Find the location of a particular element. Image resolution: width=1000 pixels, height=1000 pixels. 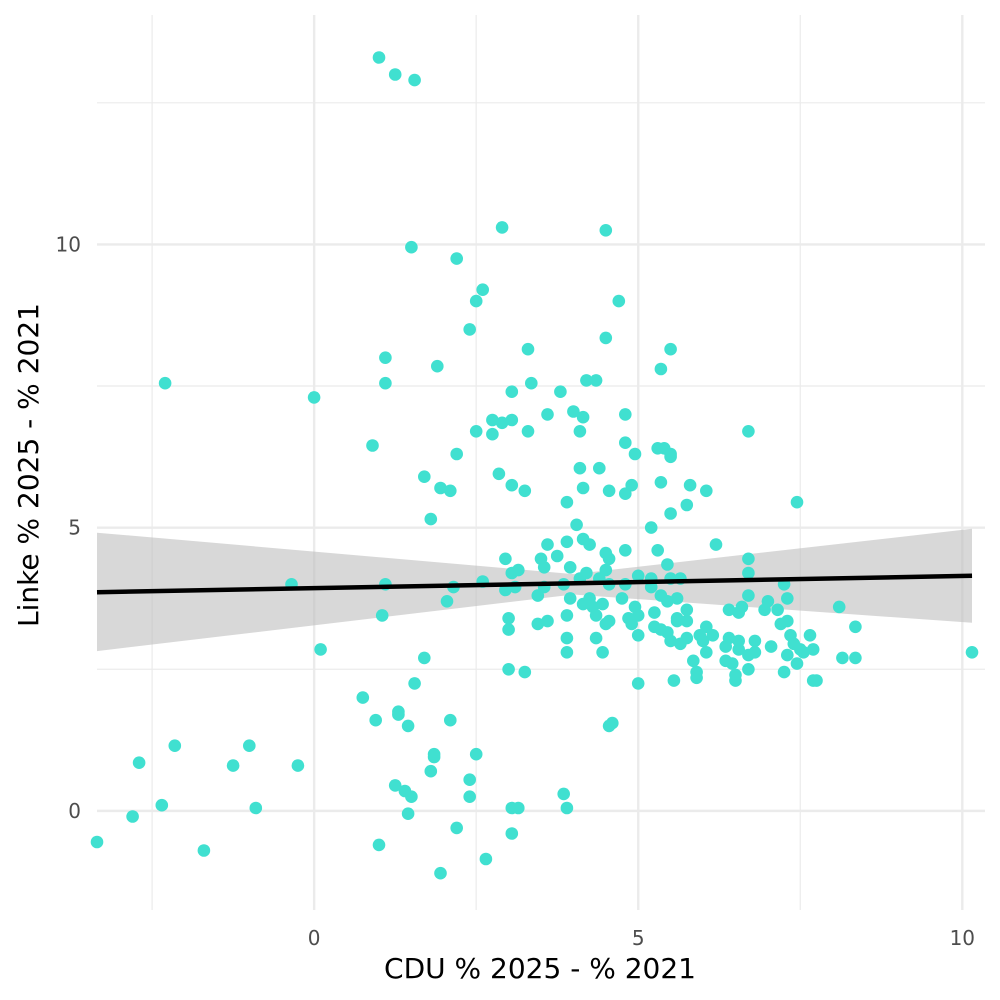

x-tick-label: 5 is located at coordinates (638, 938).